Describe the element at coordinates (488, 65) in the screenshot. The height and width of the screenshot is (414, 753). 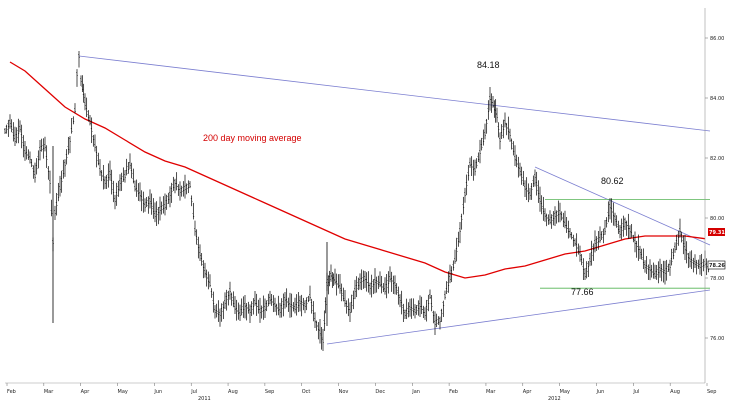
I see `high-annotation: 84.18` at that location.